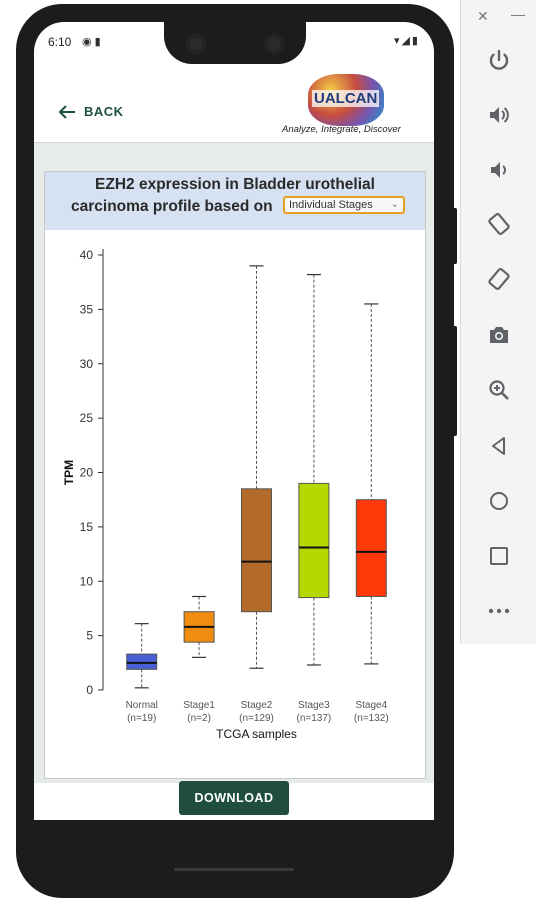 This screenshot has height=900, width=536. Describe the element at coordinates (256, 718) in the screenshot. I see `sample-size-label: (n=129)` at that location.